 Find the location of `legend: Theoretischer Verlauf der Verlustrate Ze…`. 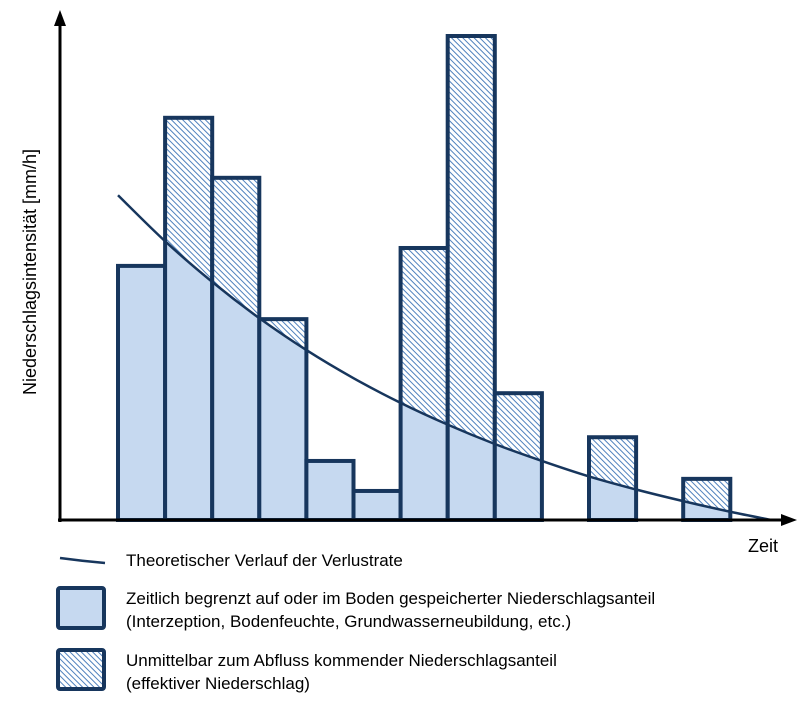

legend: Theoretischer Verlauf der Verlustrate Ze… is located at coordinates (355, 622).